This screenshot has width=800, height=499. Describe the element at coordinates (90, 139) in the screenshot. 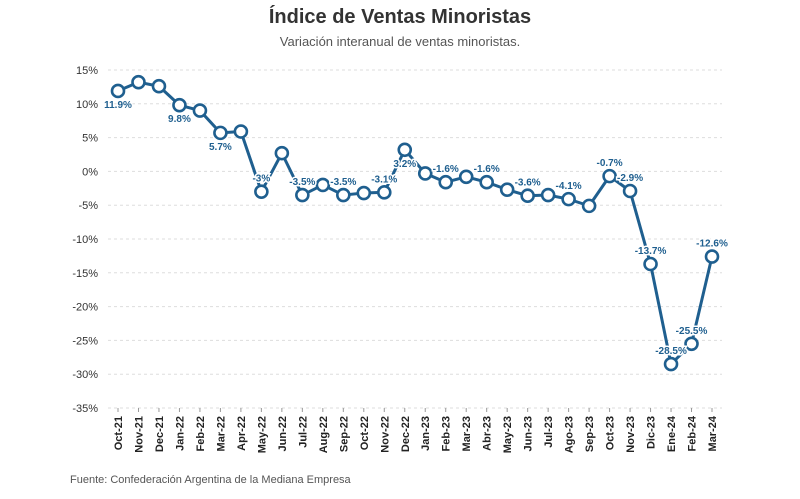

I see `y-tick-label: 5%` at that location.